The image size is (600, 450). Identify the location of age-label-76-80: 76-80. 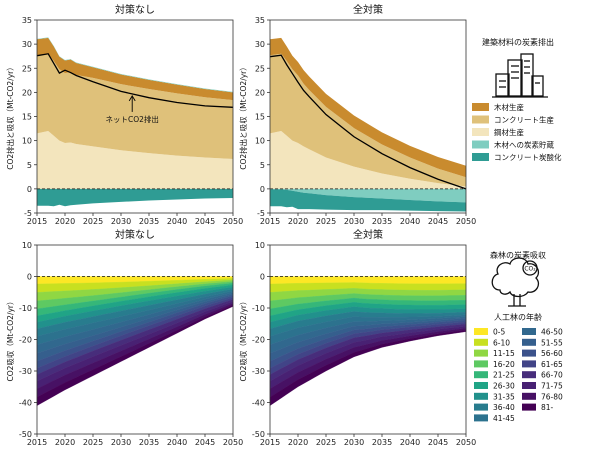
(552, 396).